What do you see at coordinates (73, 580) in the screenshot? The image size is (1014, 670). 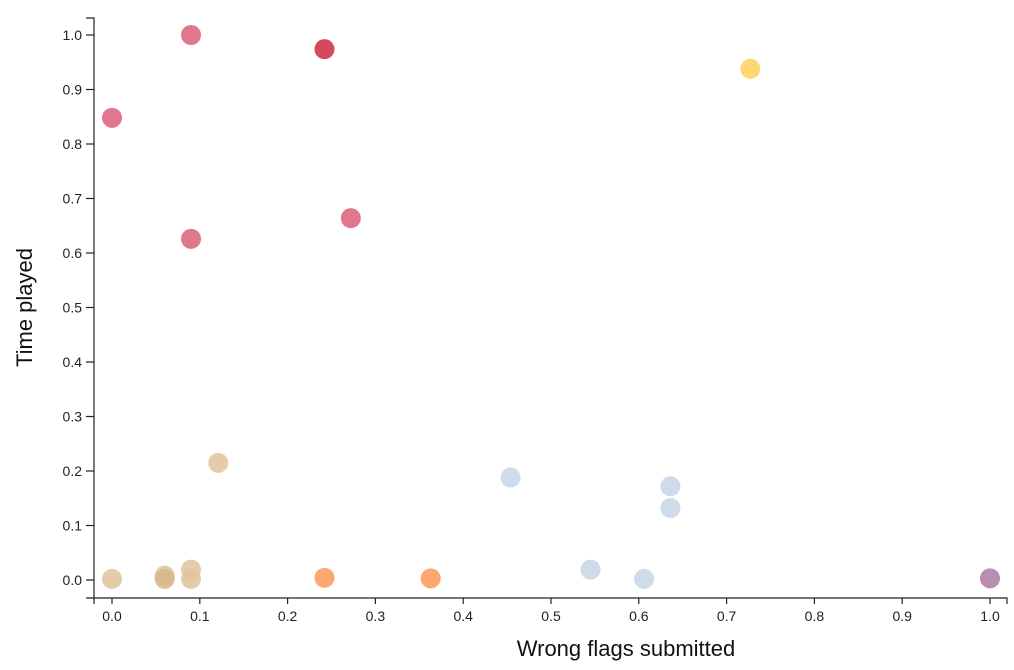 I see `y-tick-label: 0.0` at bounding box center [73, 580].